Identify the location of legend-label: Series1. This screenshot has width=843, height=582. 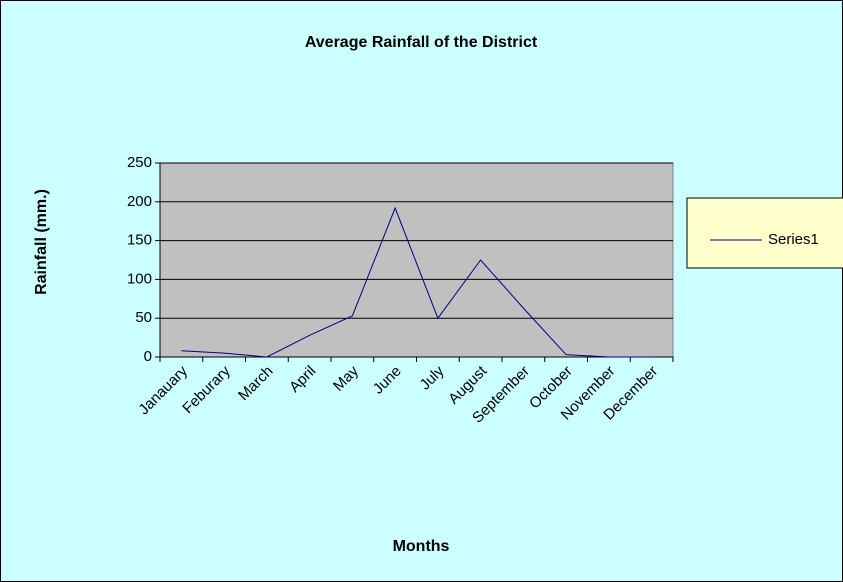
(793, 239).